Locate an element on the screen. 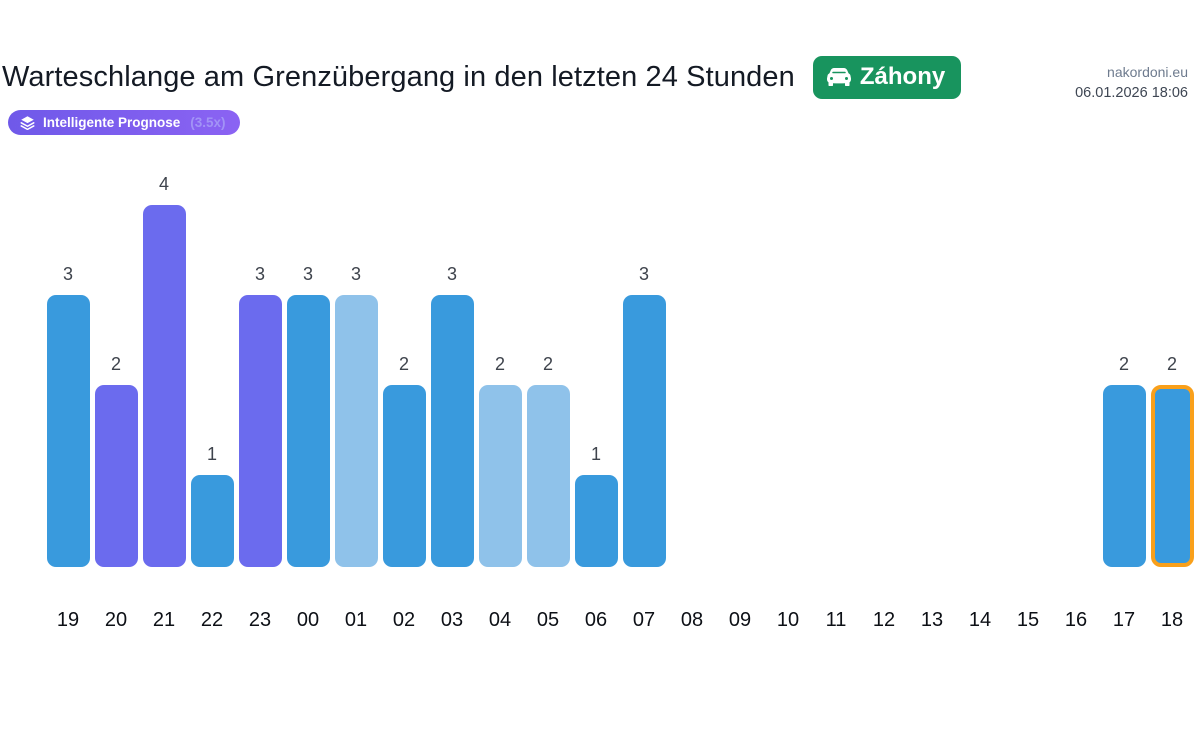  forecast-badge-label: Intelligente Prognose is located at coordinates (112, 122).